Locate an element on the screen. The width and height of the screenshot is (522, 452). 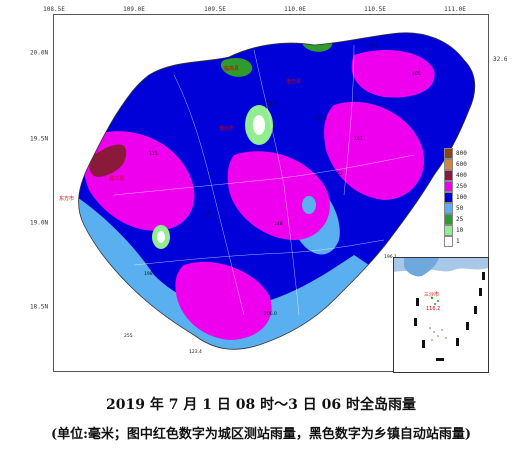
legend-label: 100 is located at coordinates (461, 197).